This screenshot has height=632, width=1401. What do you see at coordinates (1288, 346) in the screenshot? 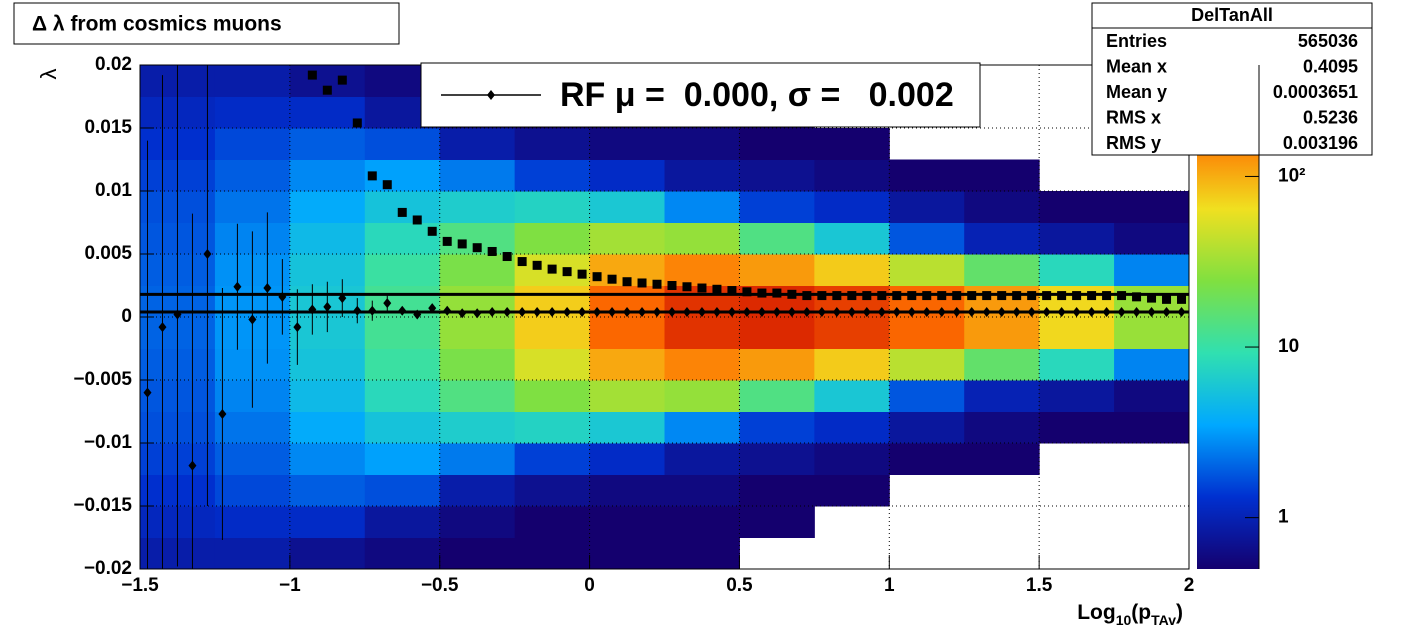
I see `colorbar-tick-label: 10` at bounding box center [1288, 346].